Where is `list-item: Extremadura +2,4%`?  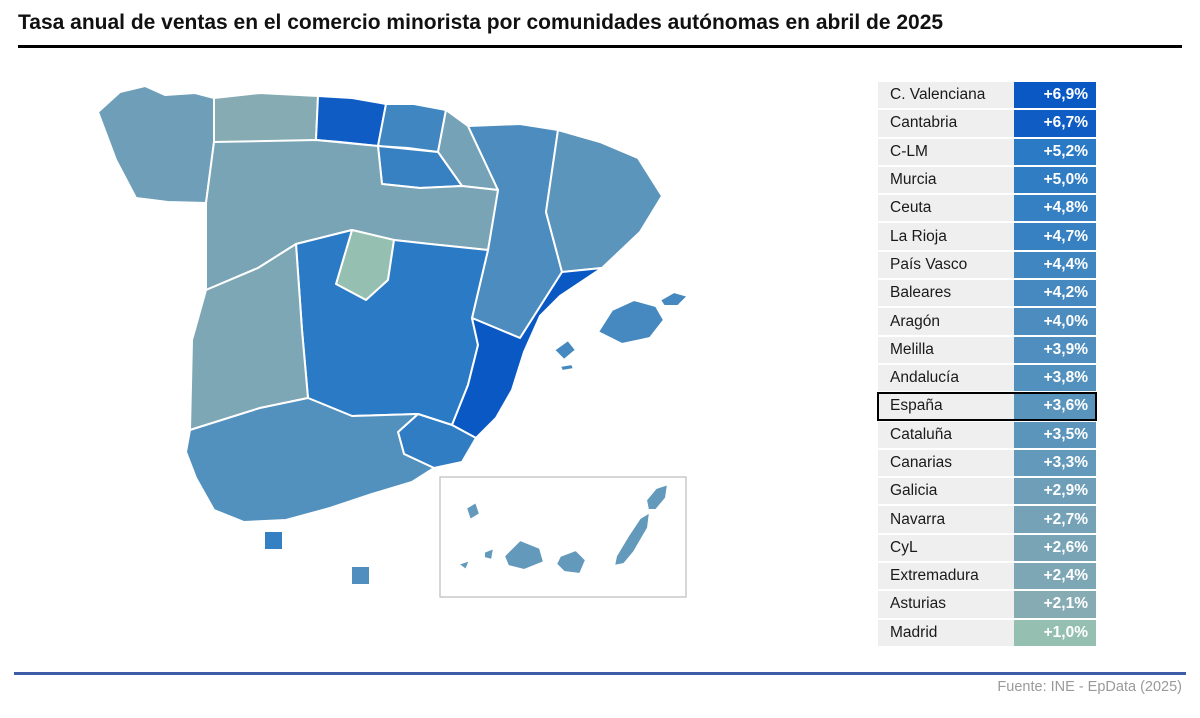
list-item: Extremadura +2,4% is located at coordinates (987, 576).